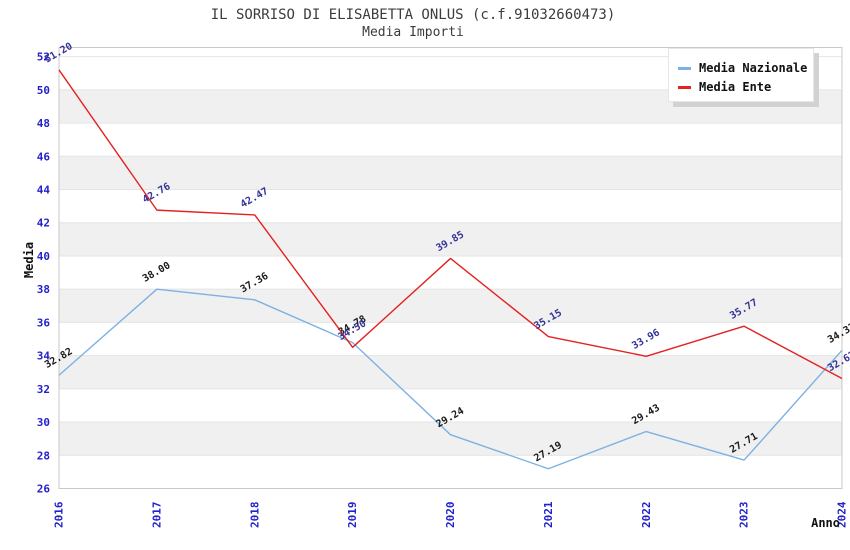 This screenshot has width=850, height=550. What do you see at coordinates (44, 156) in the screenshot?
I see `y-tick-label: 46` at bounding box center [44, 156].